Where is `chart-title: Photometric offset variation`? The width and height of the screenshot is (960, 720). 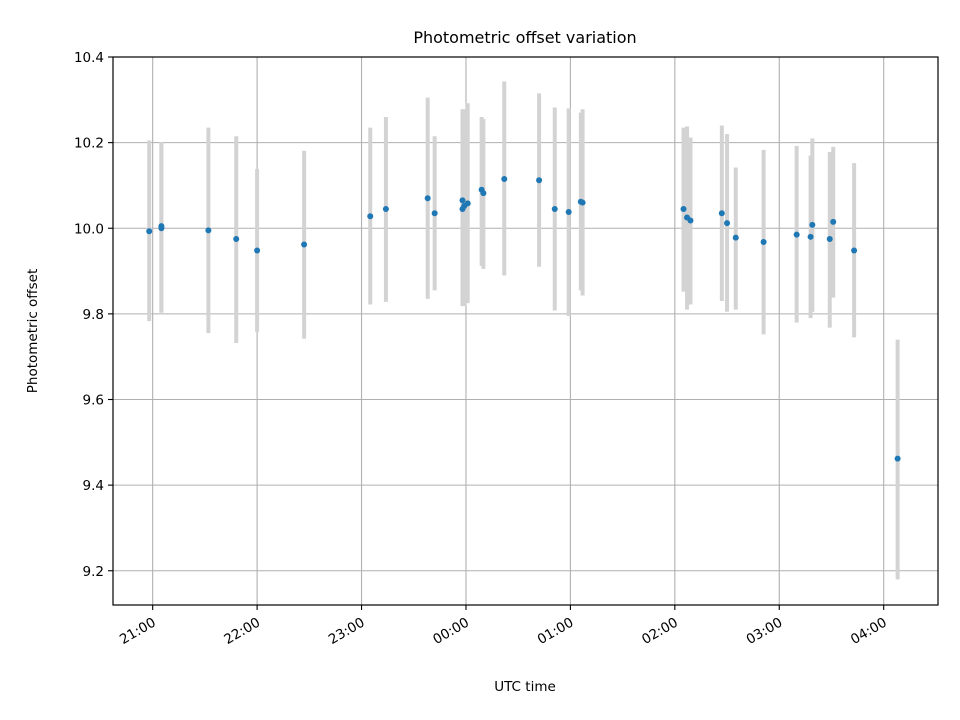 chart-title: Photometric offset variation is located at coordinates (524, 37).